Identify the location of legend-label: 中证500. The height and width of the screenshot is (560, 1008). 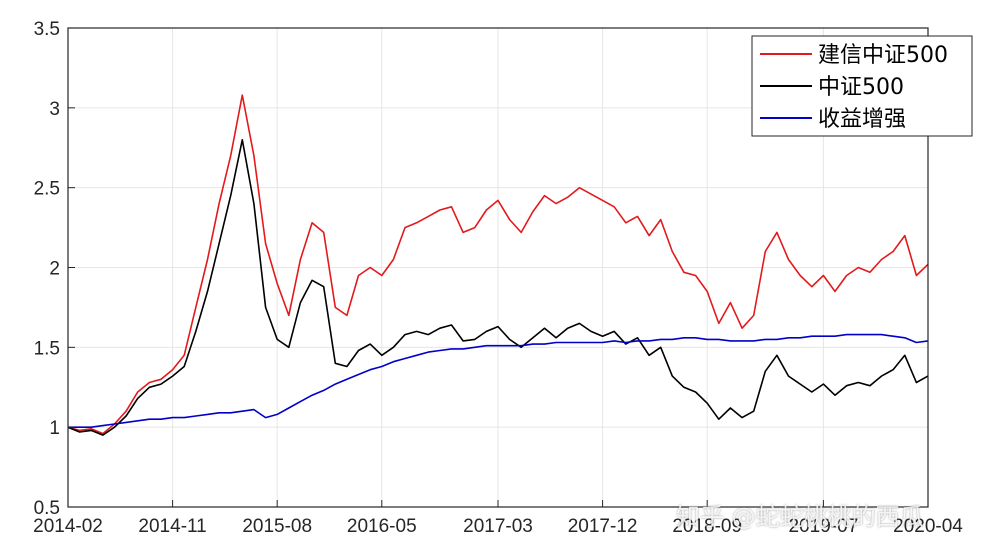
(861, 87).